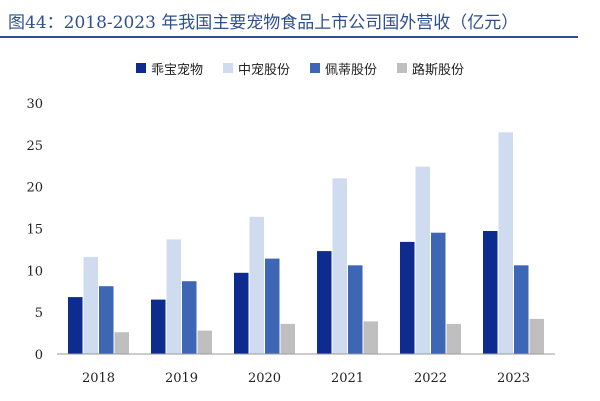  Describe the element at coordinates (300, 68) in the screenshot. I see `legend: 乖宝宠物 中宠股份 佩蒂股份 路斯股份` at that location.